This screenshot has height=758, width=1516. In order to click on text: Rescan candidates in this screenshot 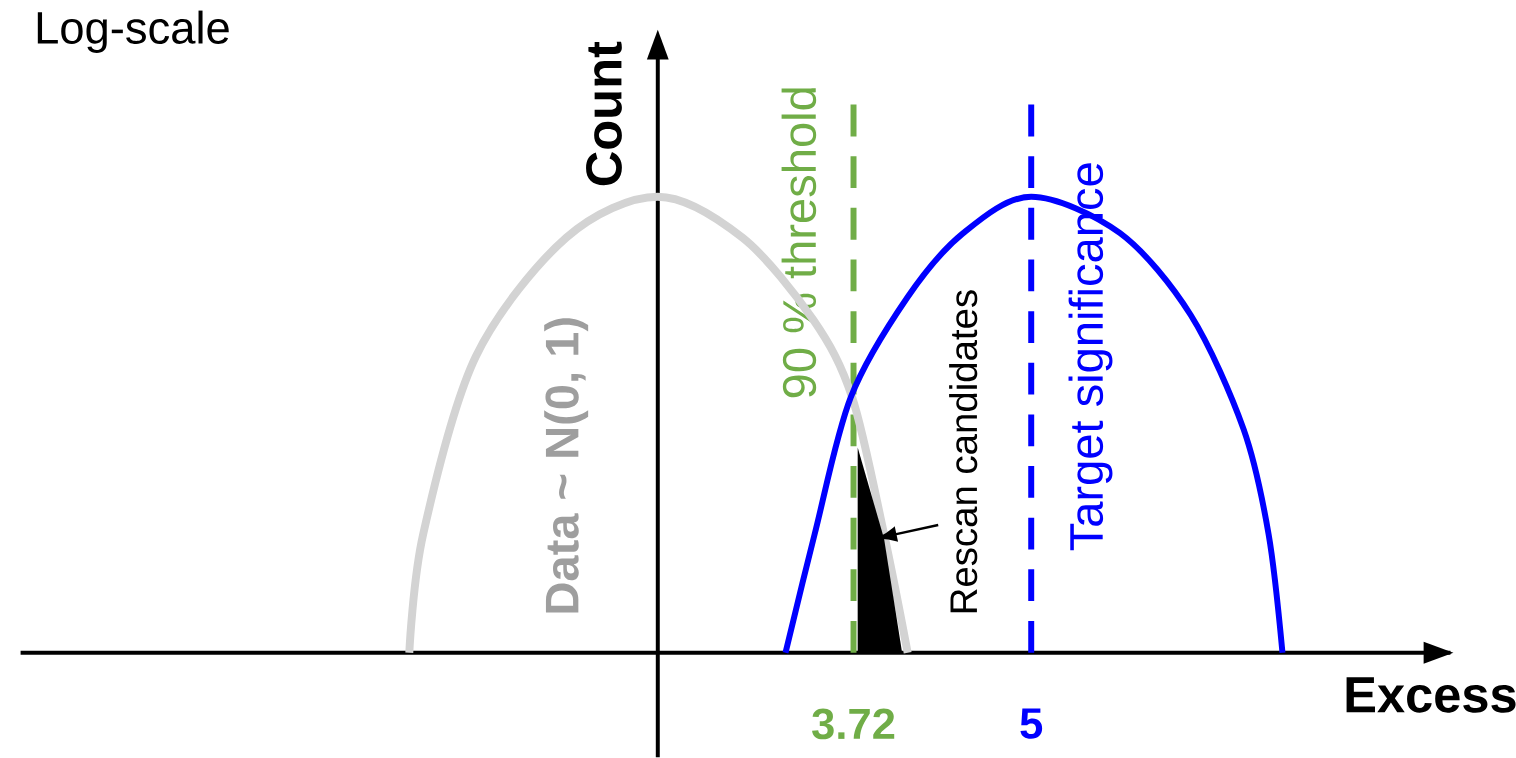, I will do `click(963, 451)`.